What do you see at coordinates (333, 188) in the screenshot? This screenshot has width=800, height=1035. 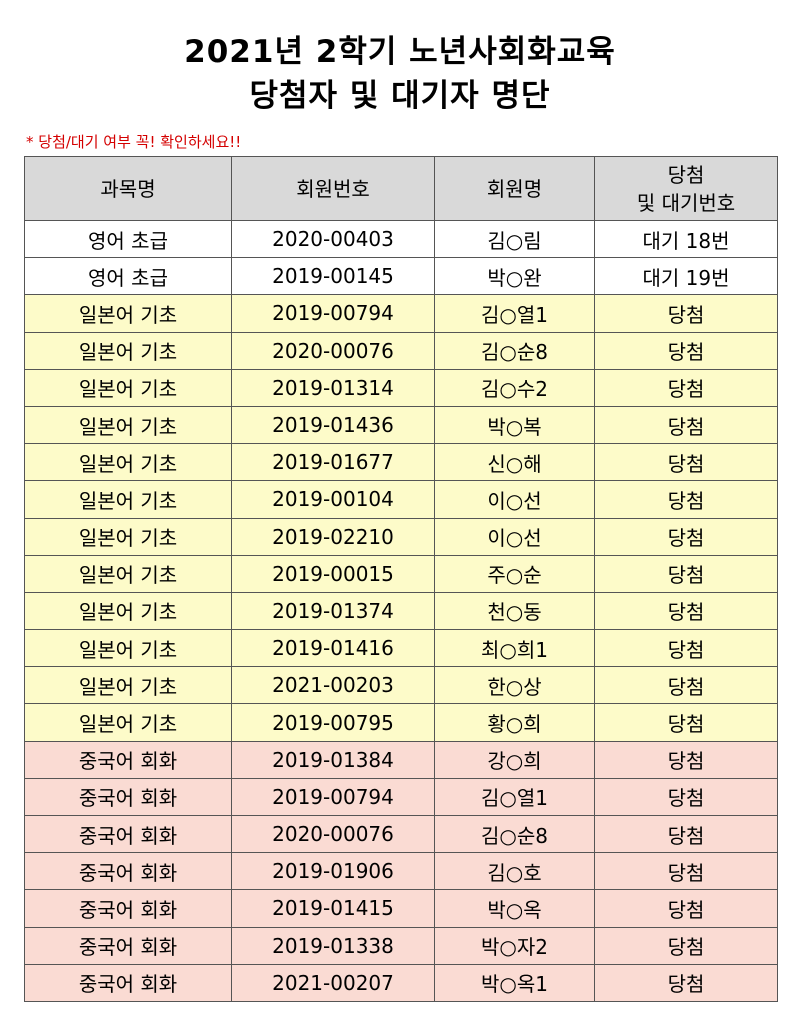 I see `header-member-no: 회원번호` at bounding box center [333, 188].